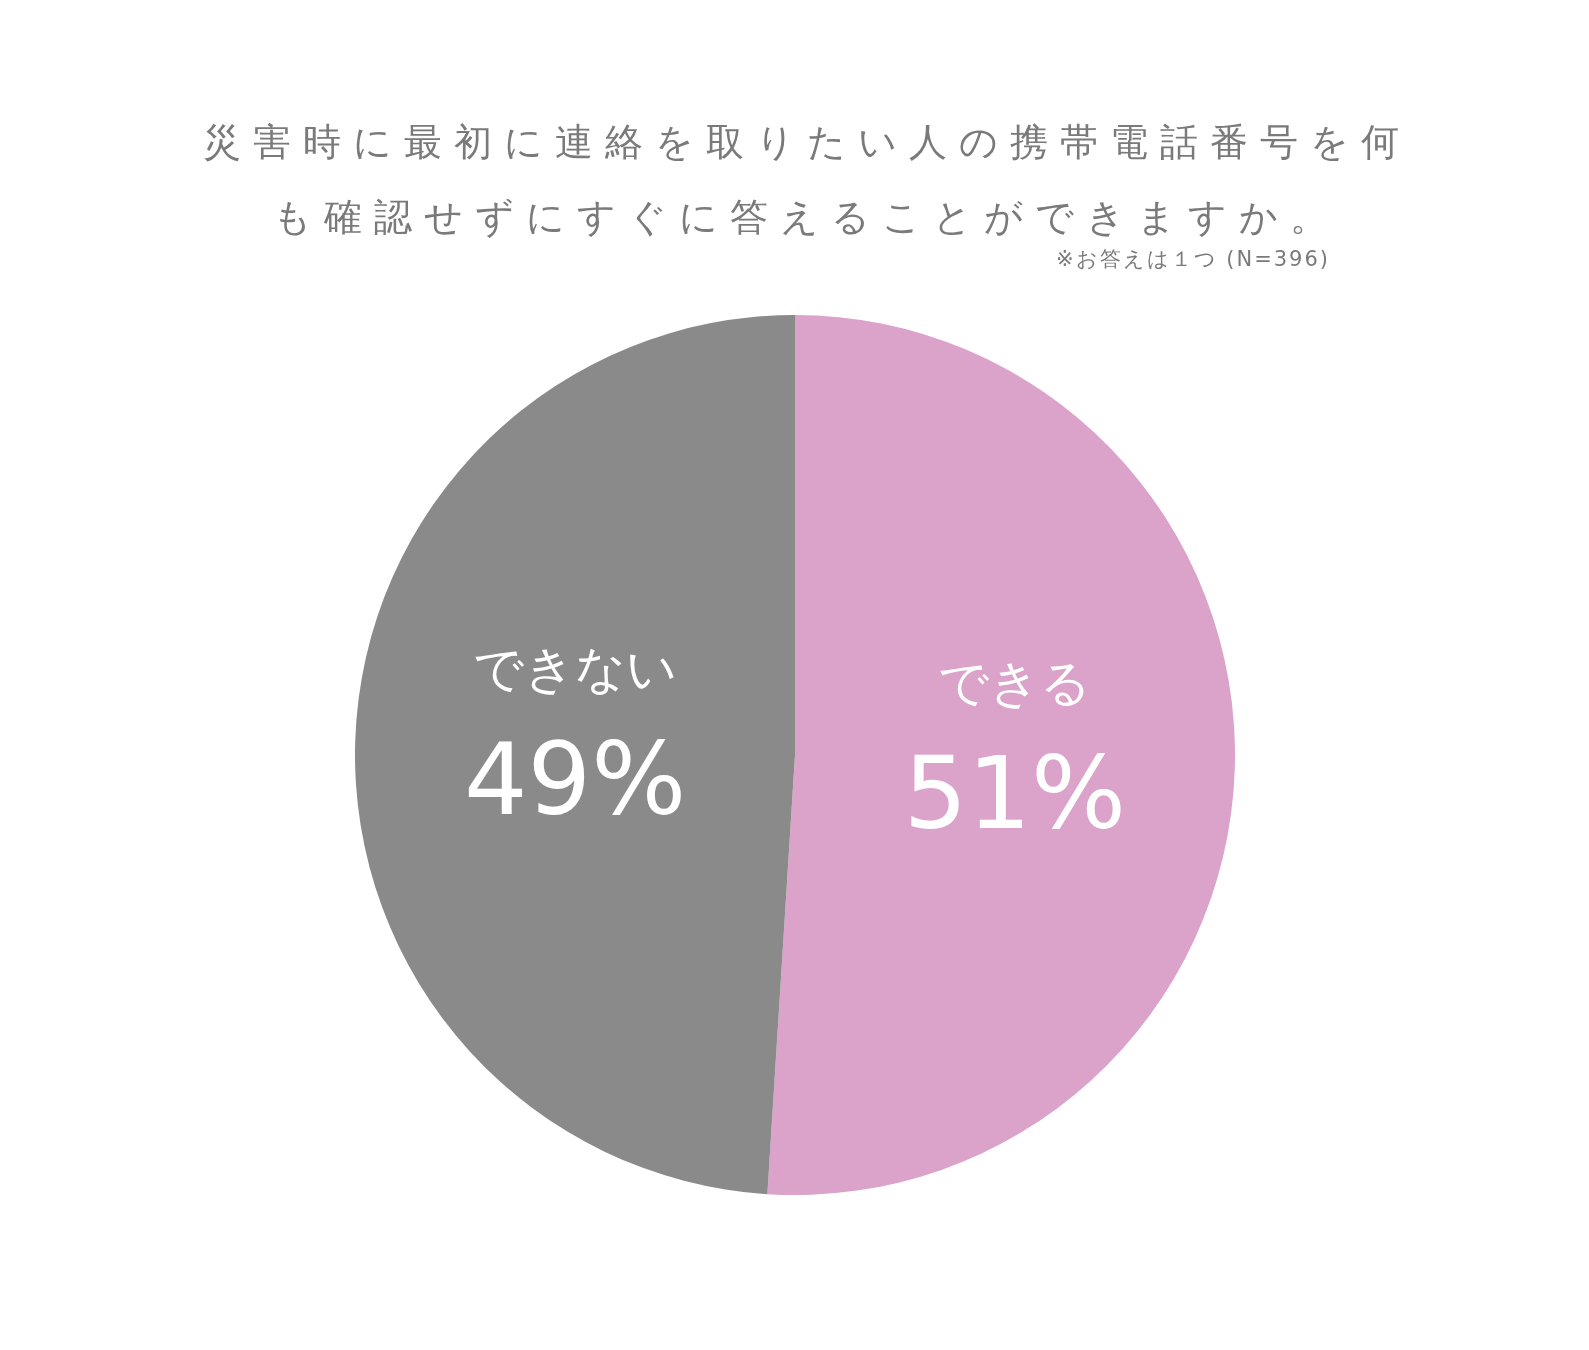 The height and width of the screenshot is (1350, 1589). What do you see at coordinates (575, 669) in the screenshot?
I see `slice-label: できない` at bounding box center [575, 669].